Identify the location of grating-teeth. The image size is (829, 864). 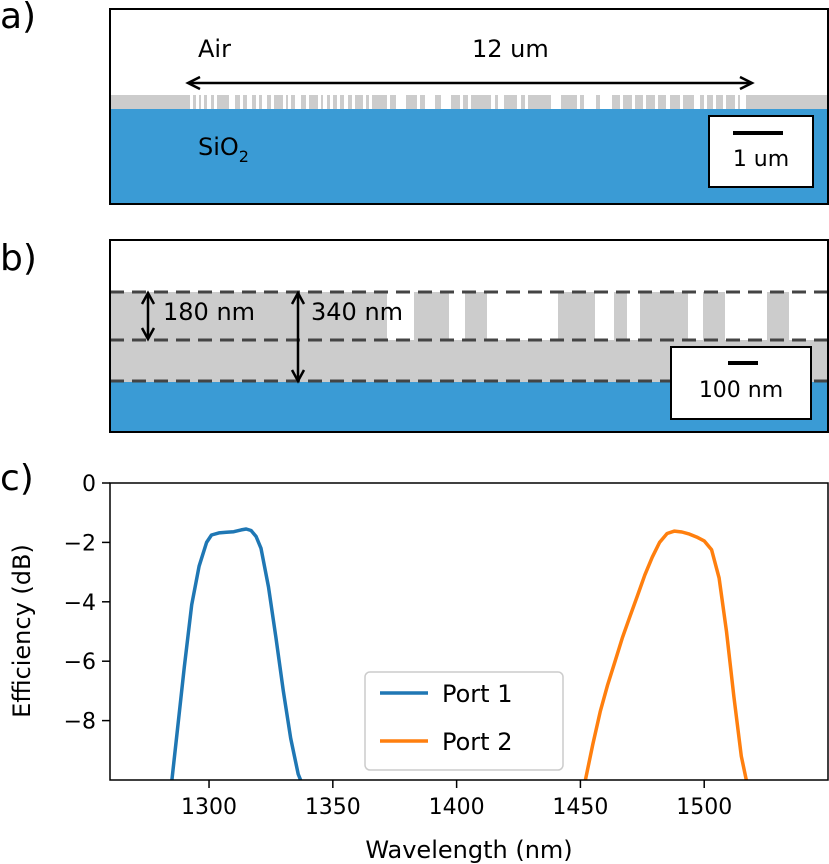
(468, 102).